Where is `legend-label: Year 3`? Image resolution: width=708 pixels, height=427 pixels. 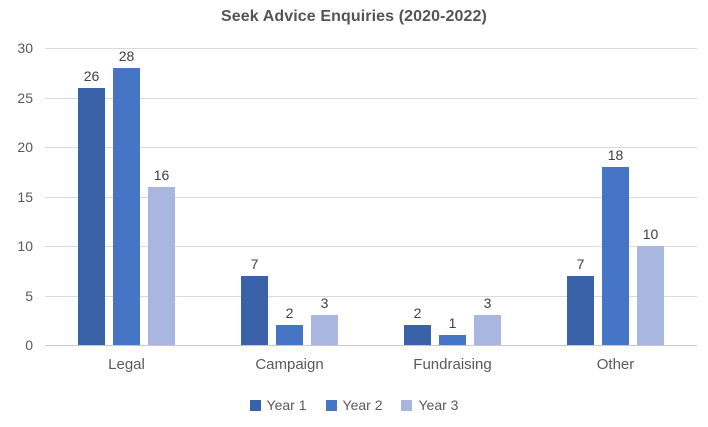
legend-label: Year 3 is located at coordinates (438, 405).